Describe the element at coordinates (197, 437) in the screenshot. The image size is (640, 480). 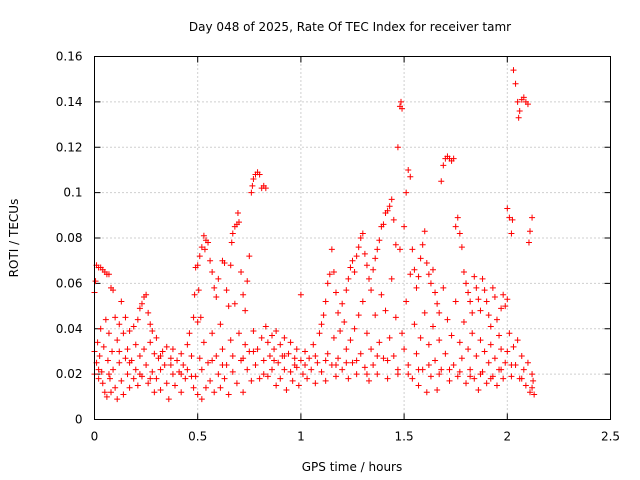
I see `x-tick-label: 0.5` at that location.